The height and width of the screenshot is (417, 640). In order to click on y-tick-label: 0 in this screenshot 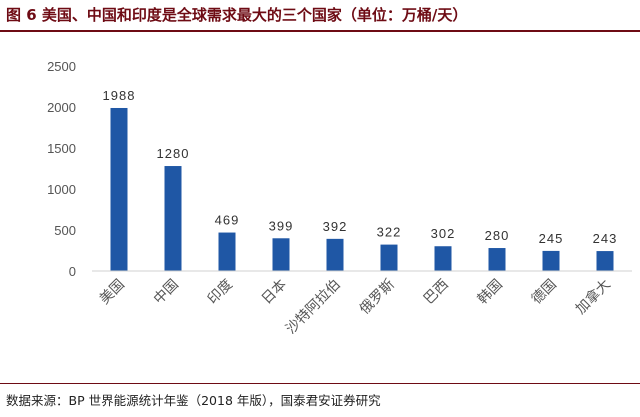, I will do `click(72, 271)`.